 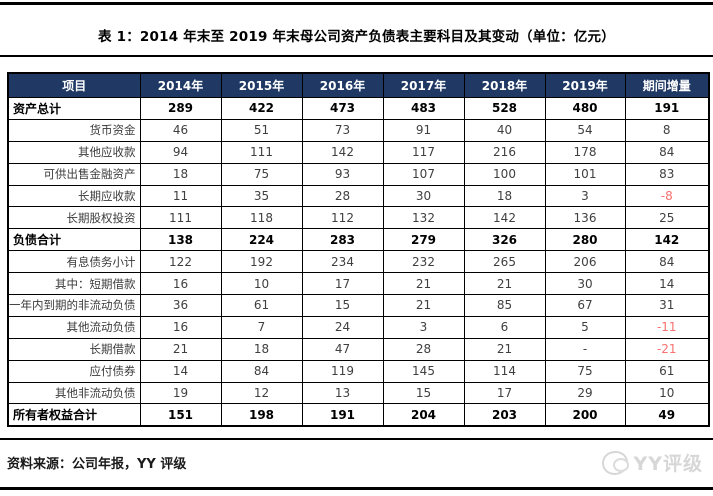 I want to click on row-label: 一年内到期的非流动负债, so click(x=74, y=305).